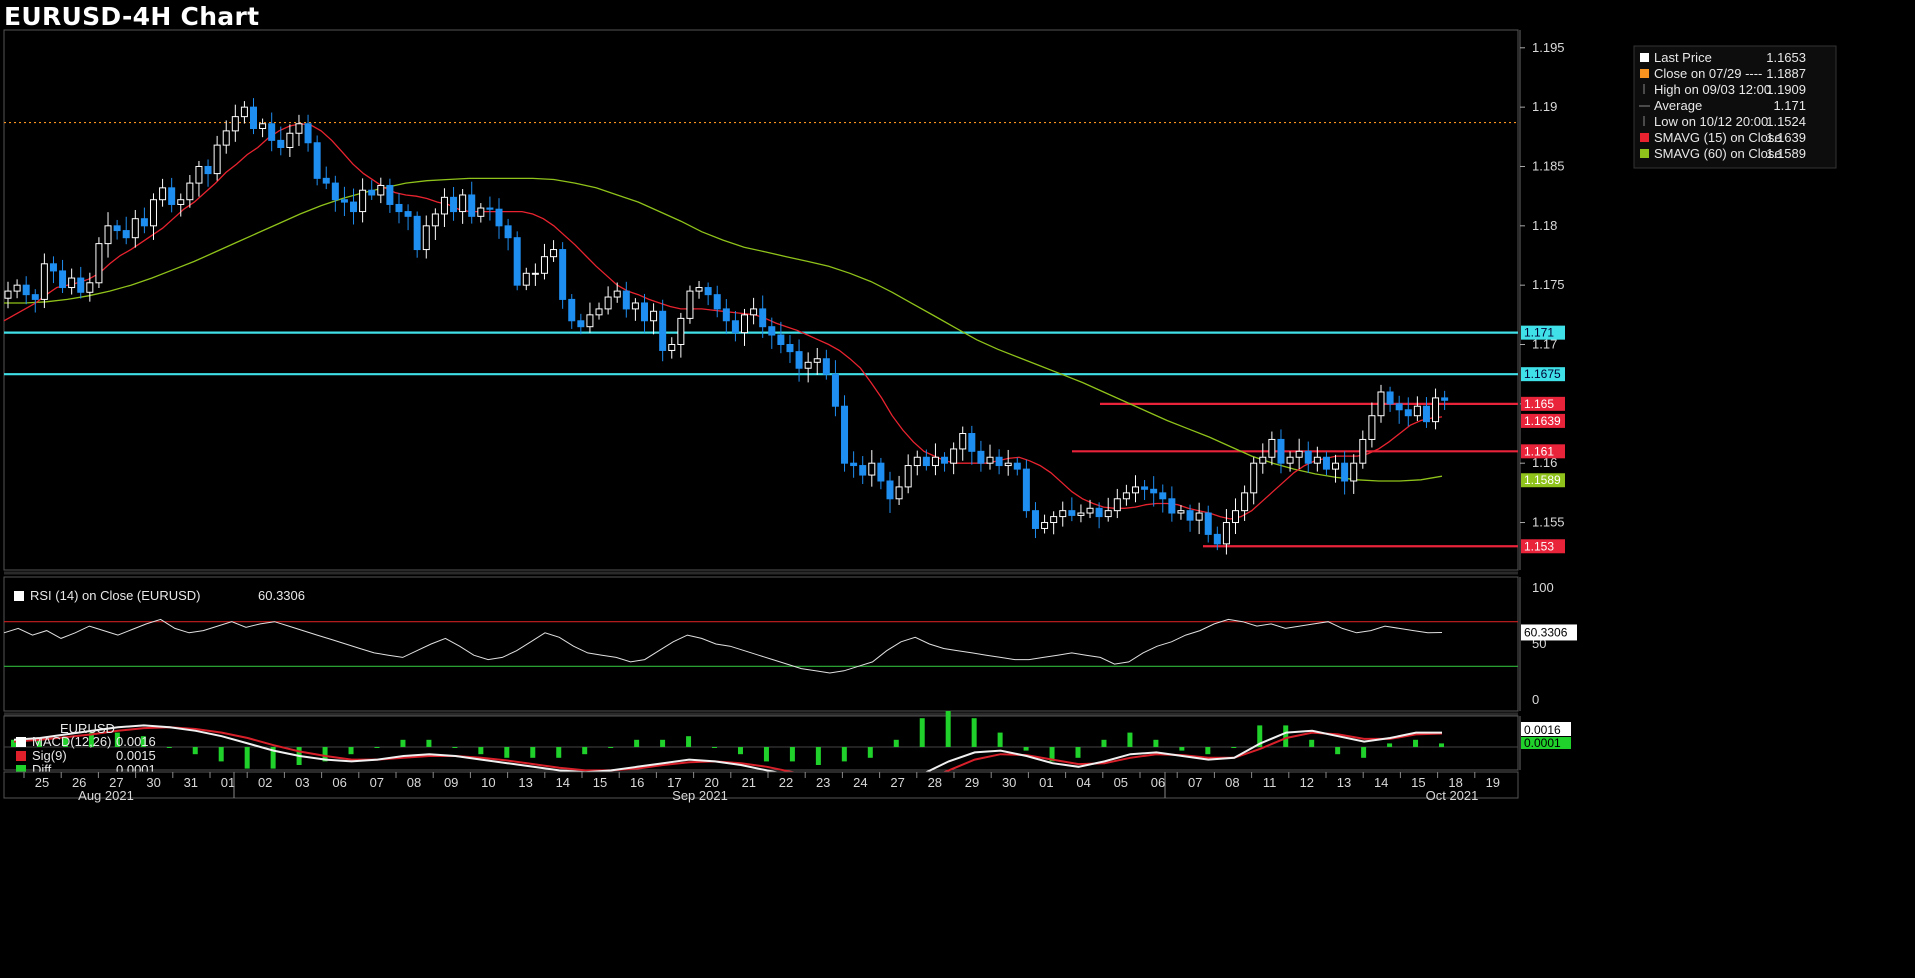  I want to click on macd-value-tag, so click(1546, 729).